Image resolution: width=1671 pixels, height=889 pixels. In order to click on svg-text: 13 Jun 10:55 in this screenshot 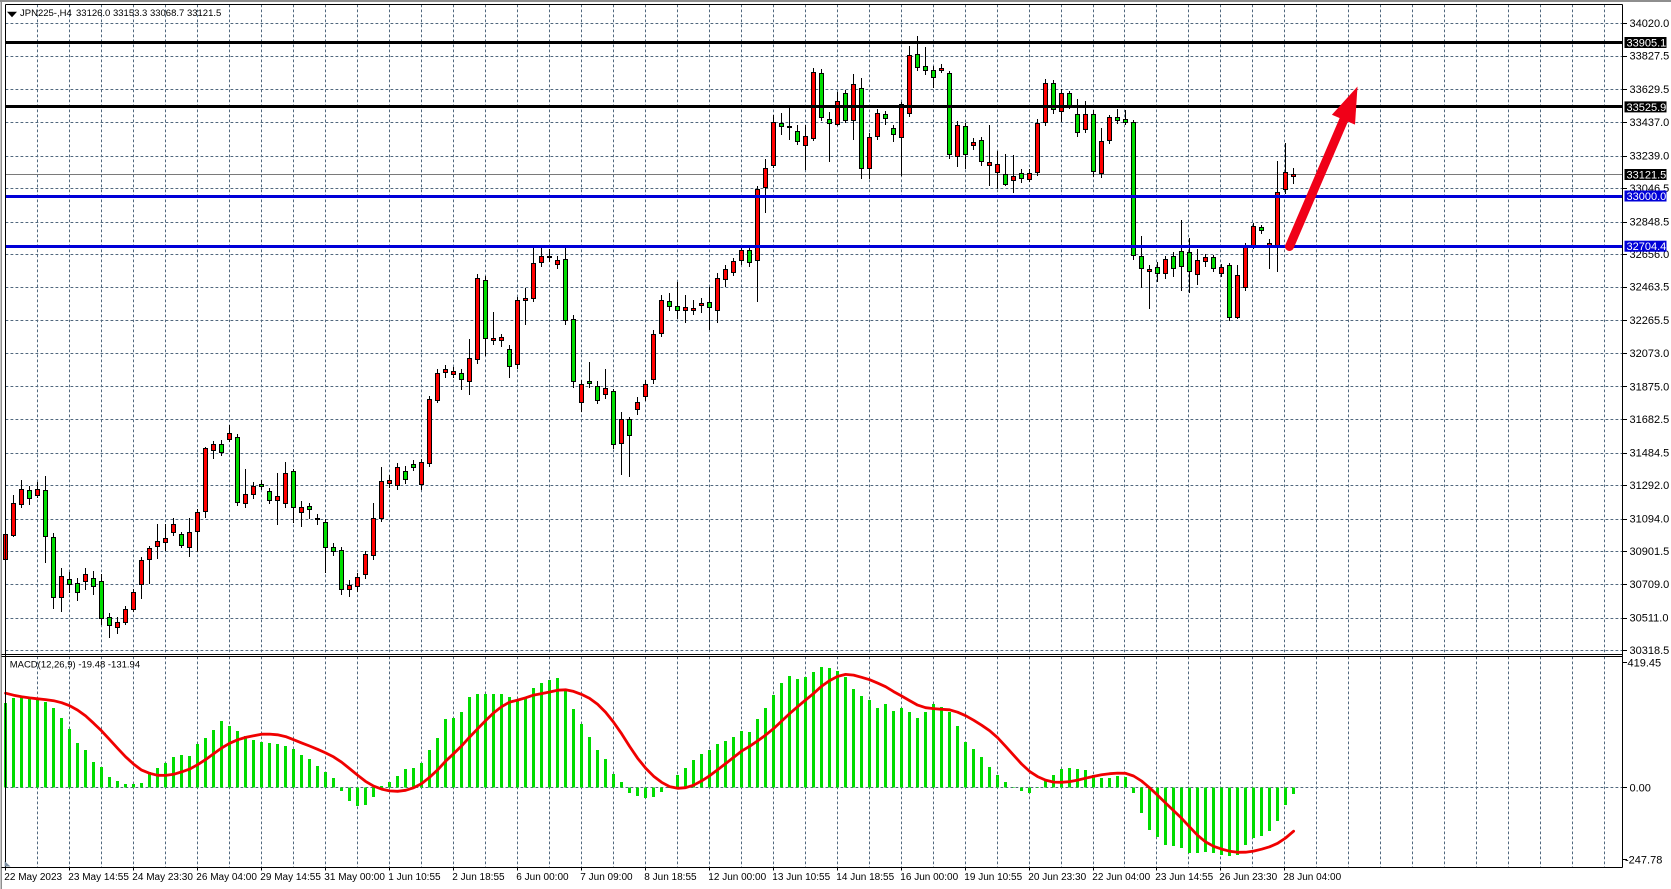, I will do `click(801, 877)`.